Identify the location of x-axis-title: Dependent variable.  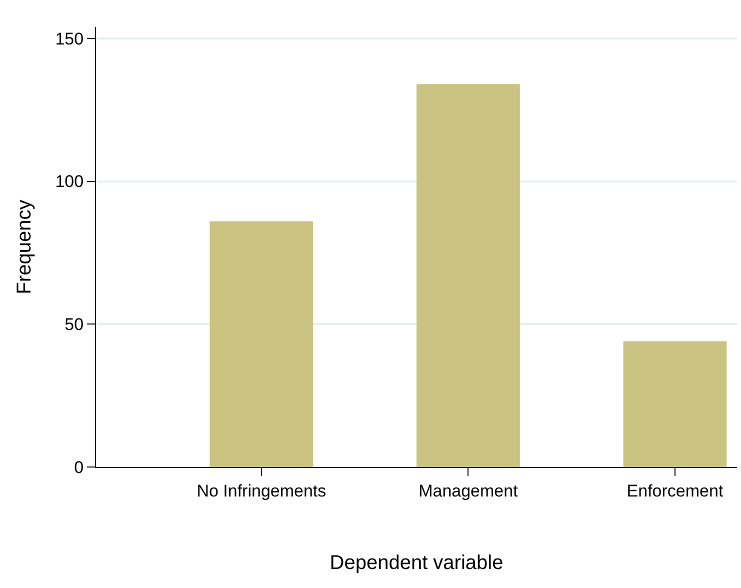
(417, 563).